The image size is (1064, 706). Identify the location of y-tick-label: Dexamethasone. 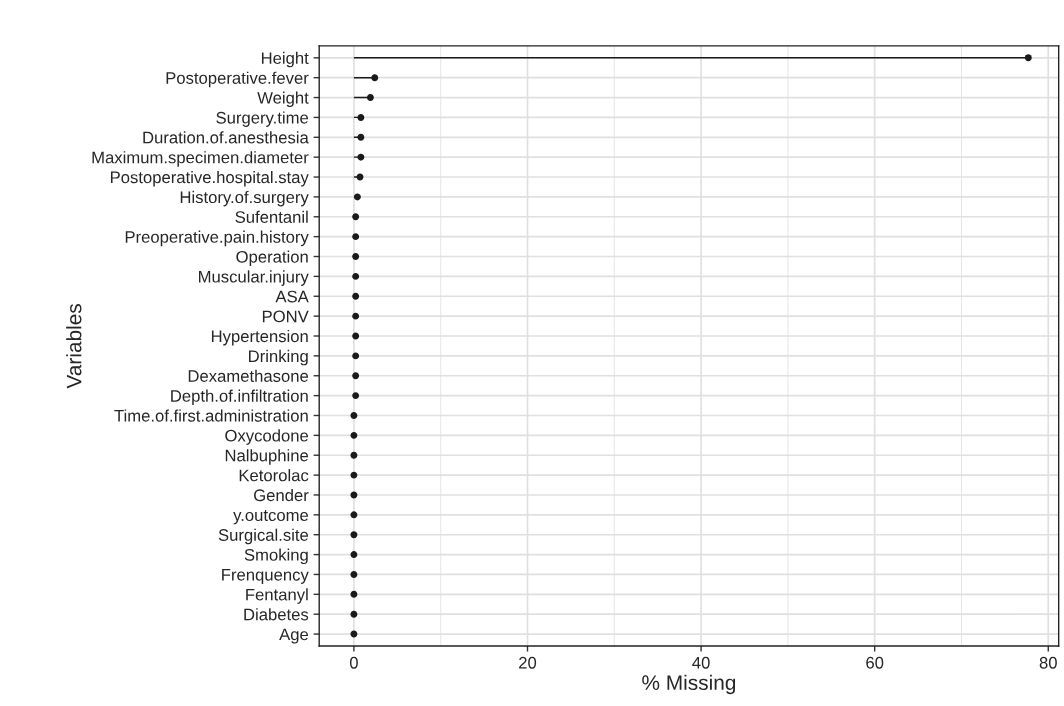
(248, 375).